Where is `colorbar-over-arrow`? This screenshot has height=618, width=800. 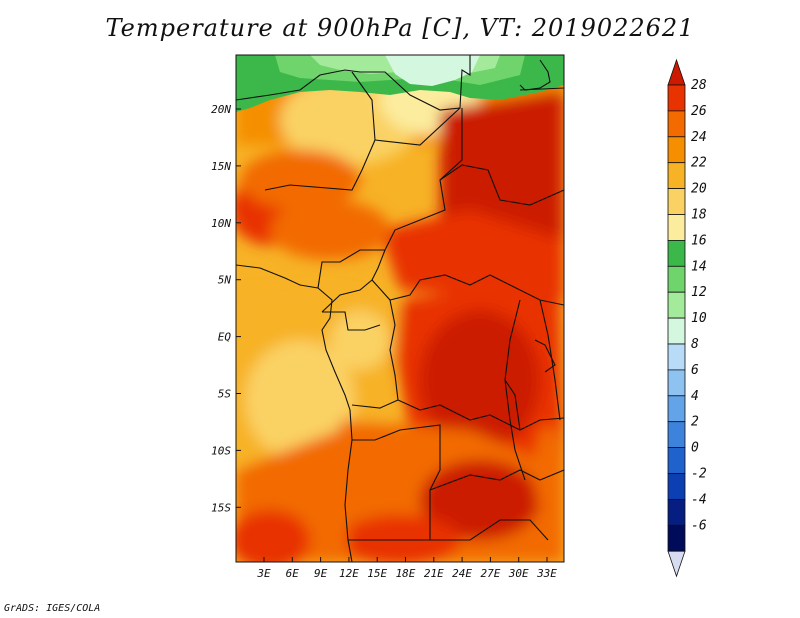 colorbar-over-arrow is located at coordinates (676, 72).